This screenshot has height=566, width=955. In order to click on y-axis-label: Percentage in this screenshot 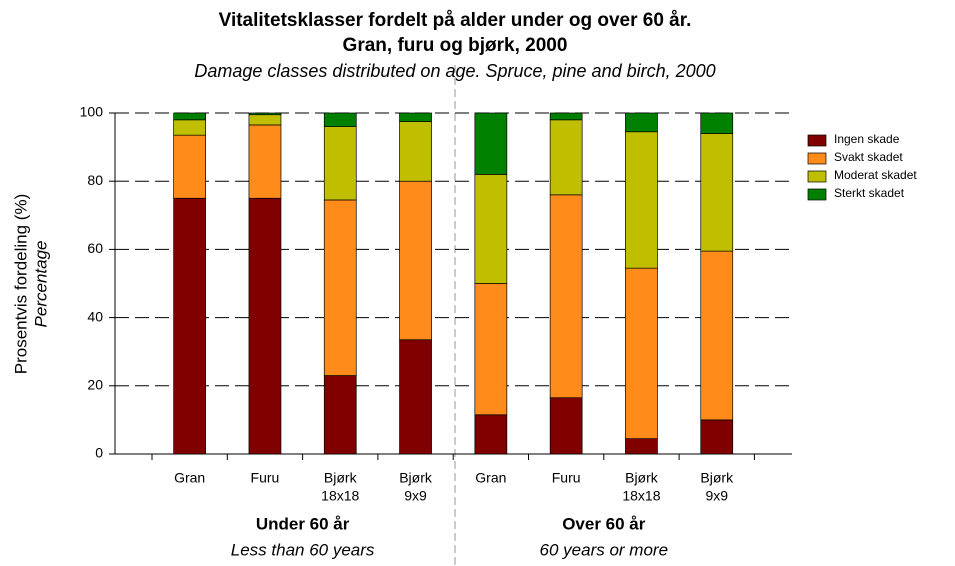, I will do `click(40, 284)`.